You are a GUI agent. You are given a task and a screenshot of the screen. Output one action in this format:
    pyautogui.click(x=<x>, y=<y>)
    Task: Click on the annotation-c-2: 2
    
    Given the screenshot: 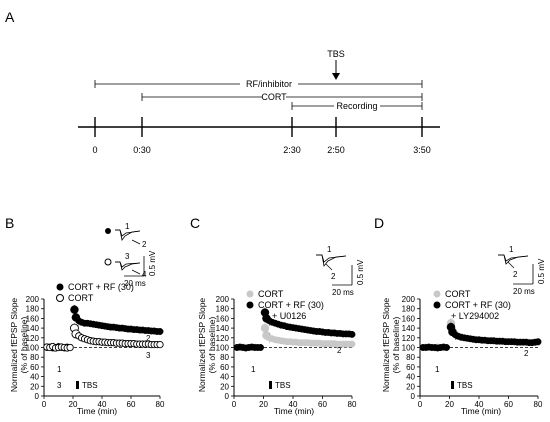 What is the action you would take?
    pyautogui.click(x=339, y=350)
    